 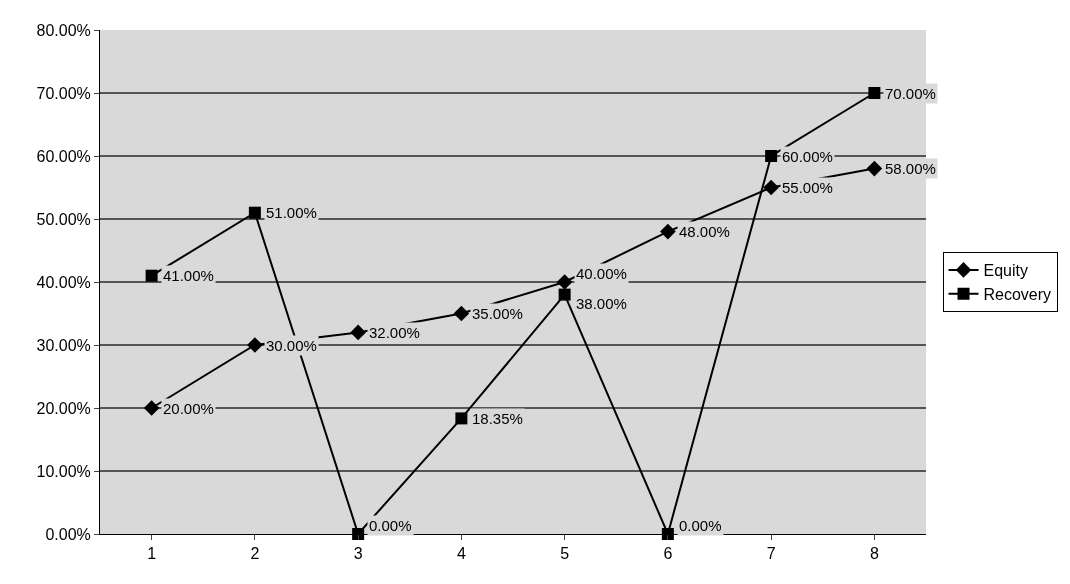 I want to click on y-tick-label: 30.00%, so click(x=63, y=345).